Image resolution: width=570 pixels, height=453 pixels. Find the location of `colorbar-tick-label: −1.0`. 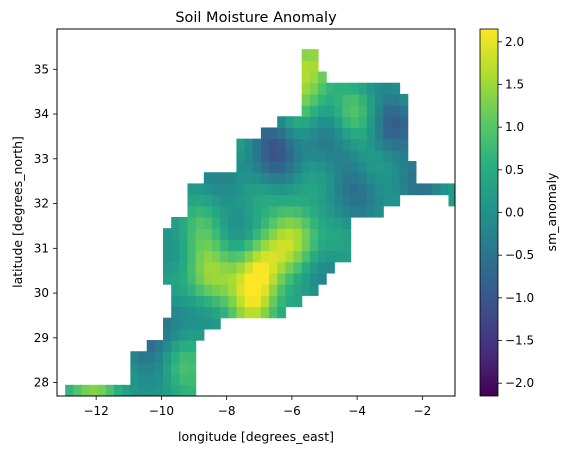

colorbar-tick-label: −1.0 is located at coordinates (519, 298).